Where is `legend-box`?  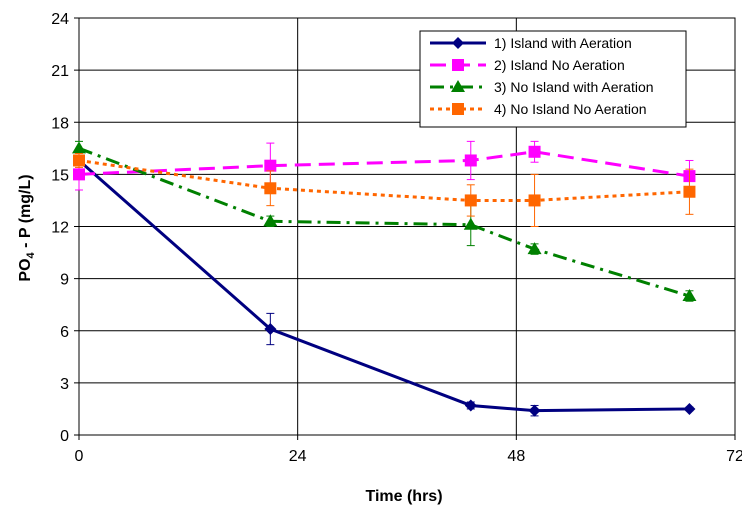
legend-box is located at coordinates (553, 79).